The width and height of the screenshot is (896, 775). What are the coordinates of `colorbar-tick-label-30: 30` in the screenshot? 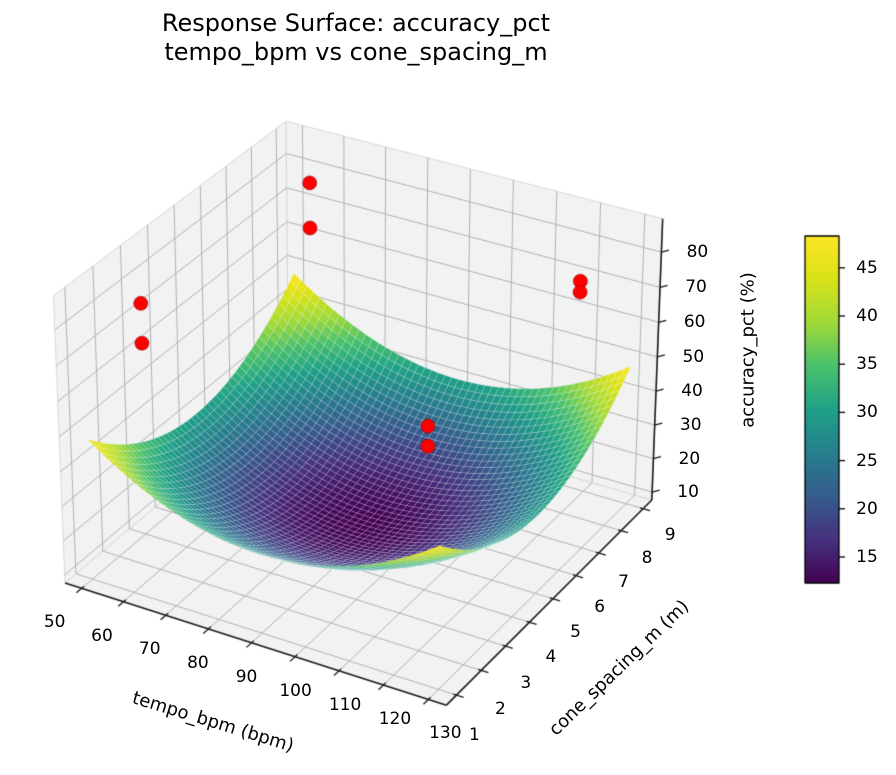 It's located at (867, 412).